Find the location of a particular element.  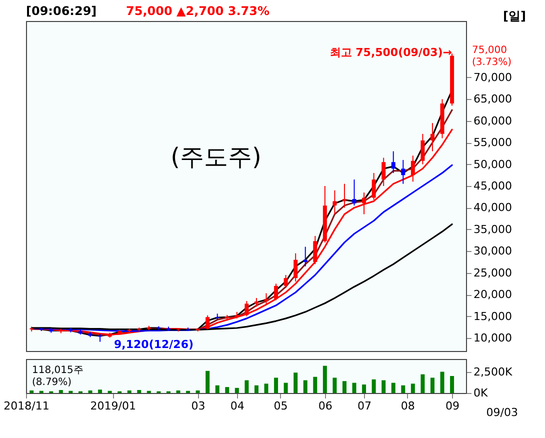

text: 75,000 (3.73%) is located at coordinates (492, 56).